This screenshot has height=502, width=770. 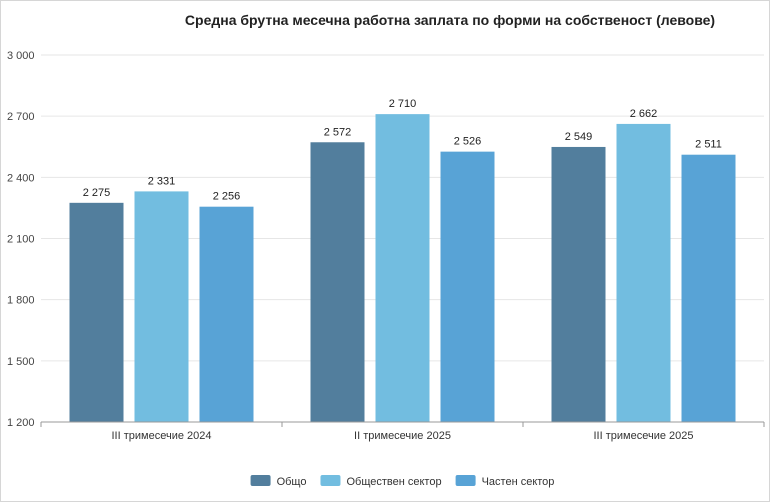 I want to click on x-tick-label: III тримесечие 2024, so click(x=162, y=436).